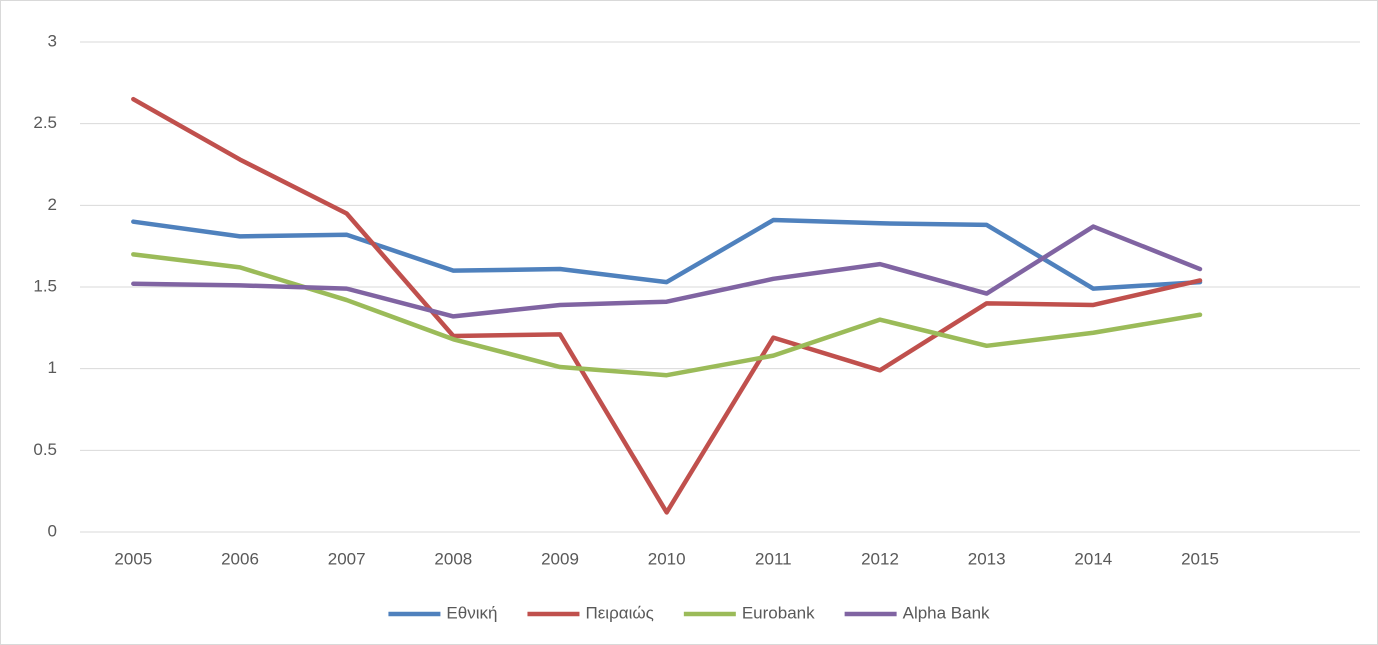 The width and height of the screenshot is (1378, 645). Describe the element at coordinates (946, 612) in the screenshot. I see `legend-label: Alpha Bank` at that location.